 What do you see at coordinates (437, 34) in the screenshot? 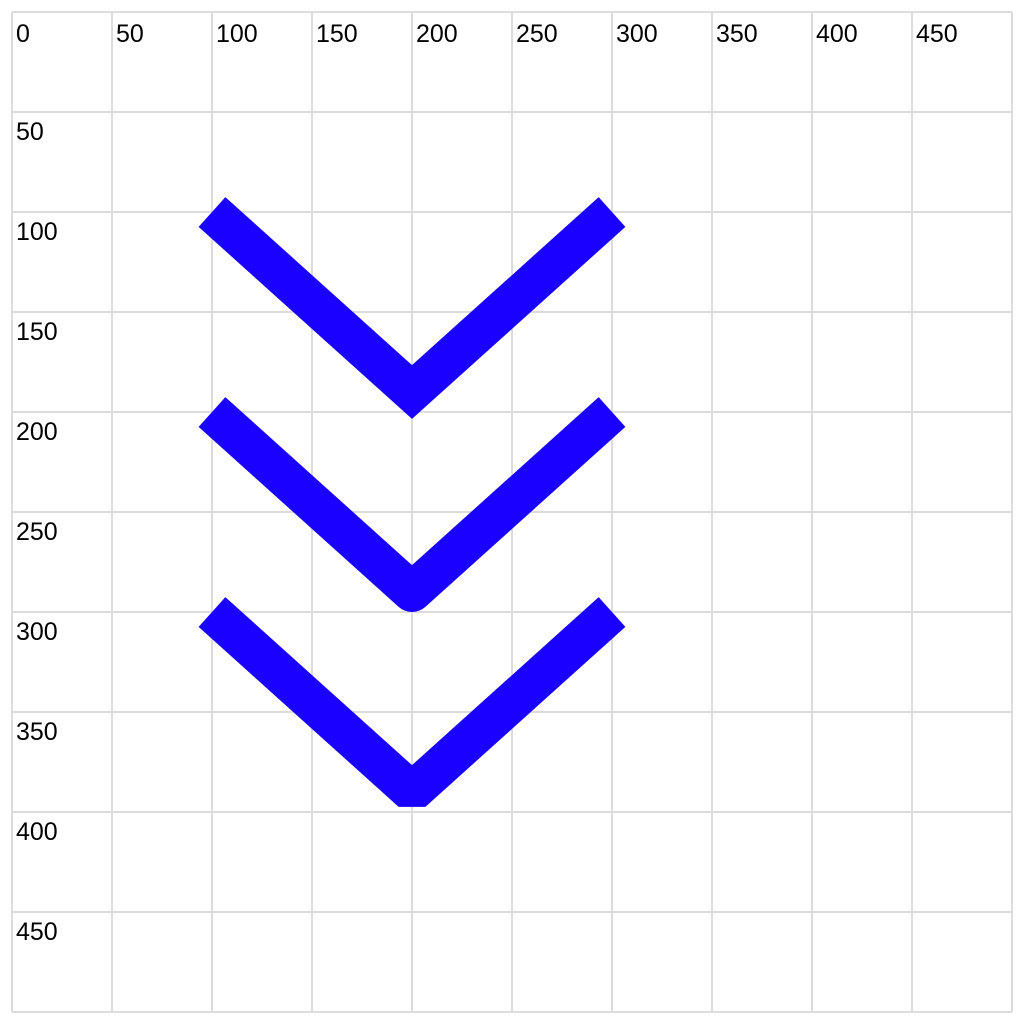
I see `x-tick-label: 200` at bounding box center [437, 34].